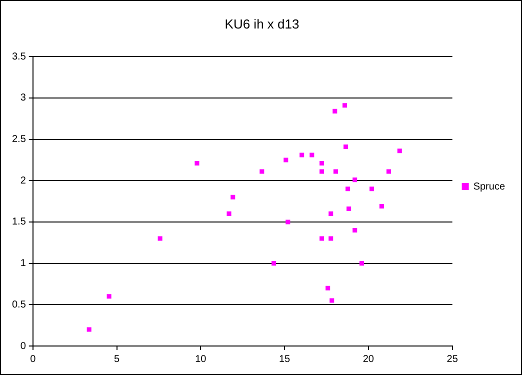 The image size is (522, 375). What do you see at coordinates (117, 359) in the screenshot?
I see `x-tick-label: 5` at bounding box center [117, 359].